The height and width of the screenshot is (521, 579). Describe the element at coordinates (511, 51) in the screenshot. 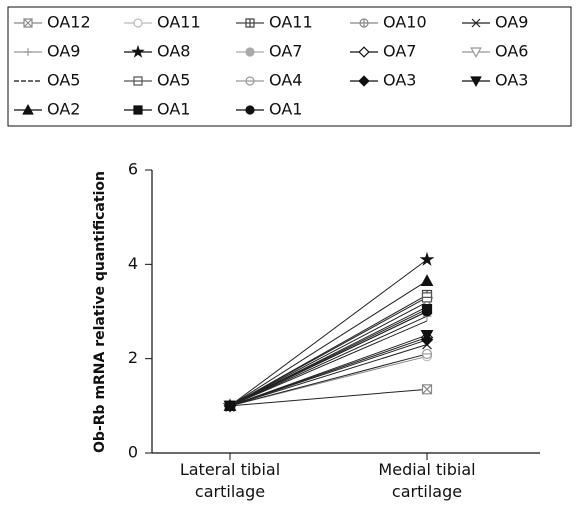

I see `legend-label: OA6` at that location.